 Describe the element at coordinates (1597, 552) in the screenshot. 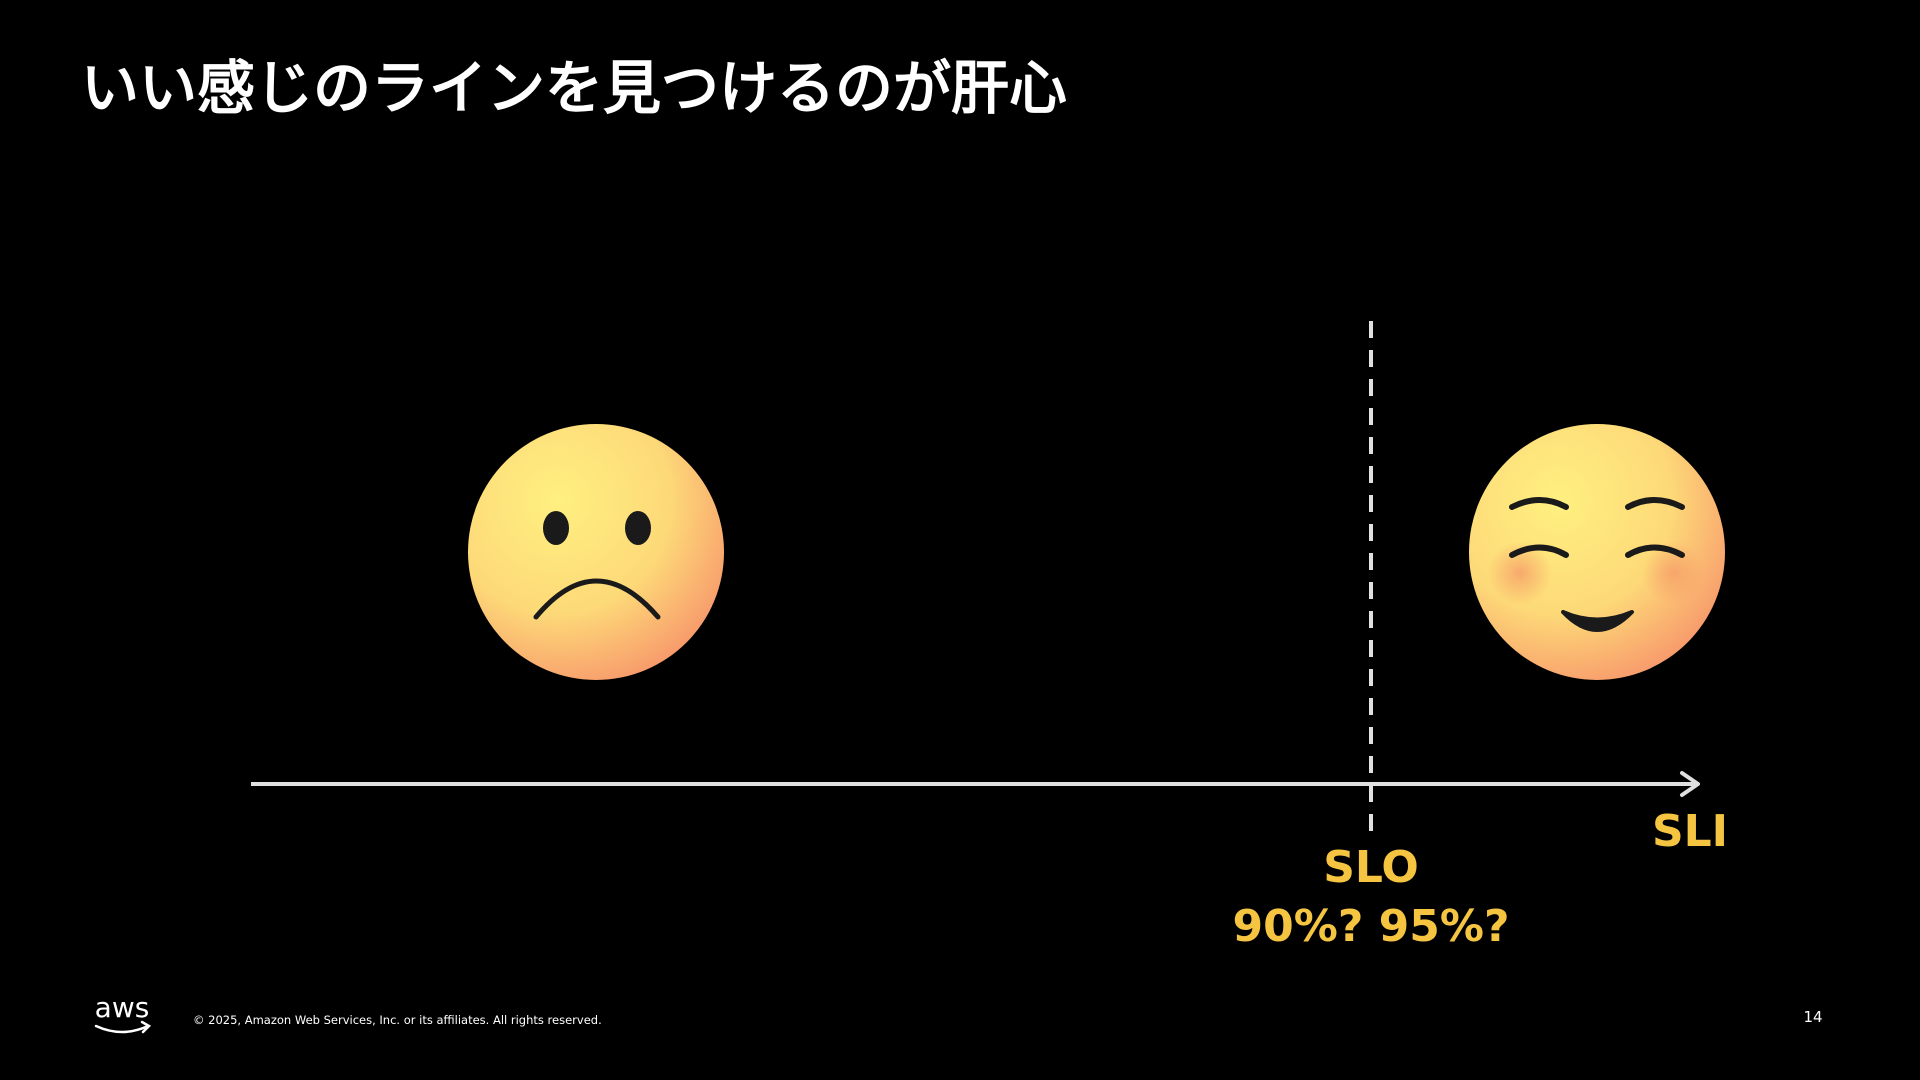

I see `happy-face` at that location.